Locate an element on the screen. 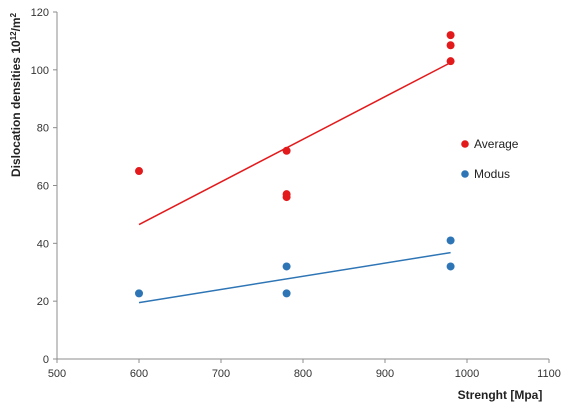  x-tick-label: 500 is located at coordinates (57, 374).